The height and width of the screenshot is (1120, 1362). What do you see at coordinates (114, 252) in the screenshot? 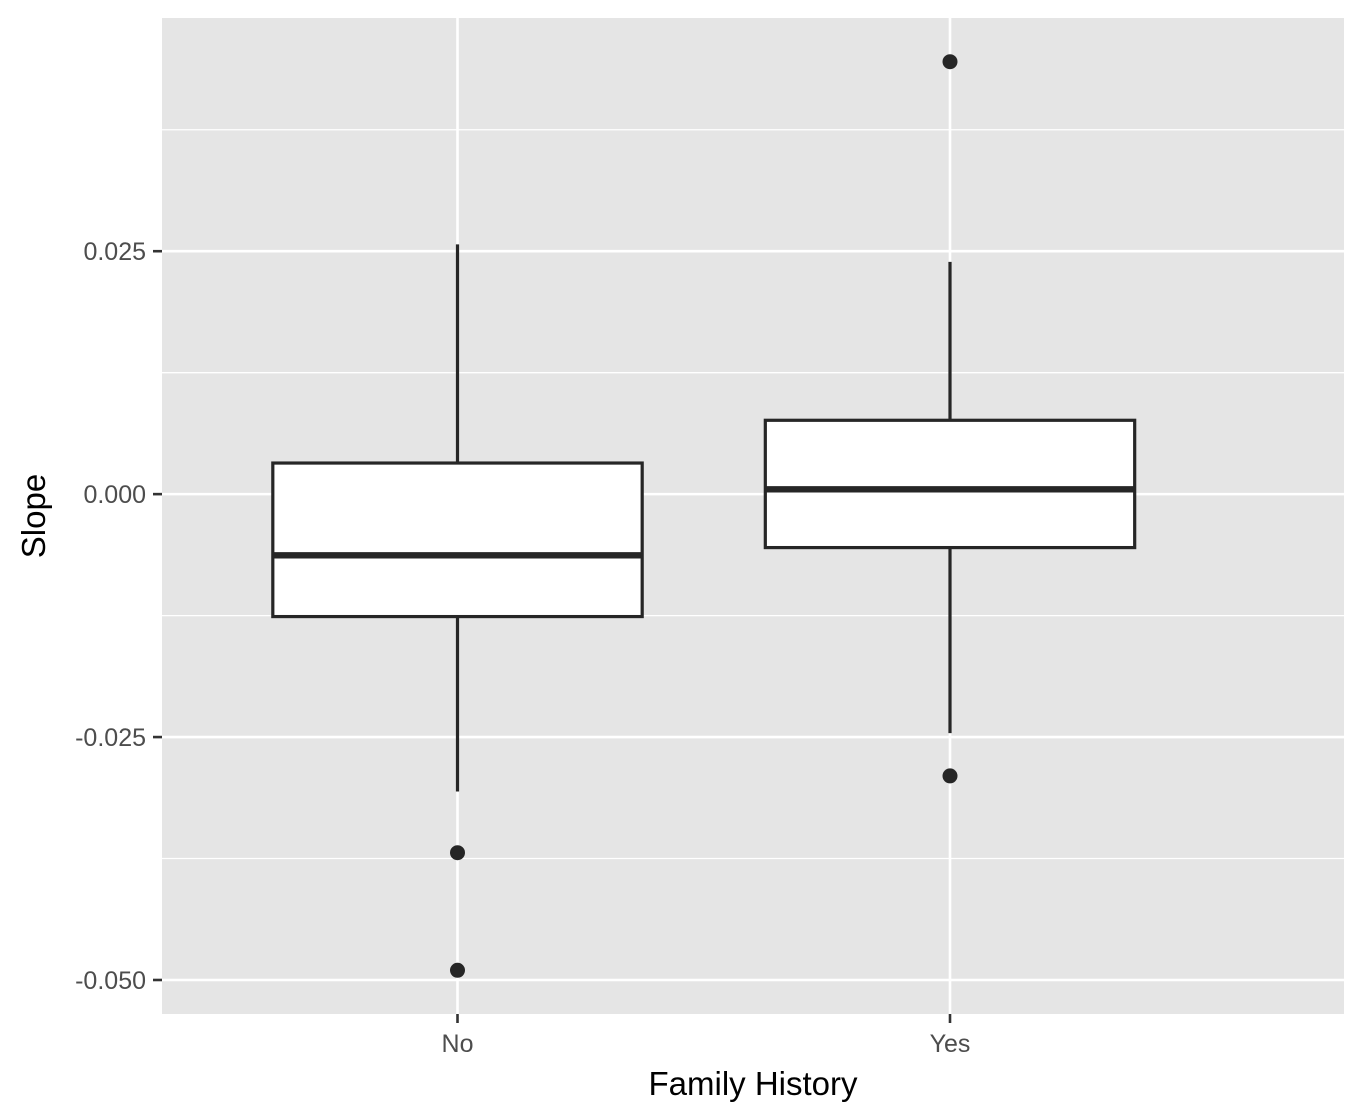
I see `y-tick-label: 0.025` at bounding box center [114, 252].